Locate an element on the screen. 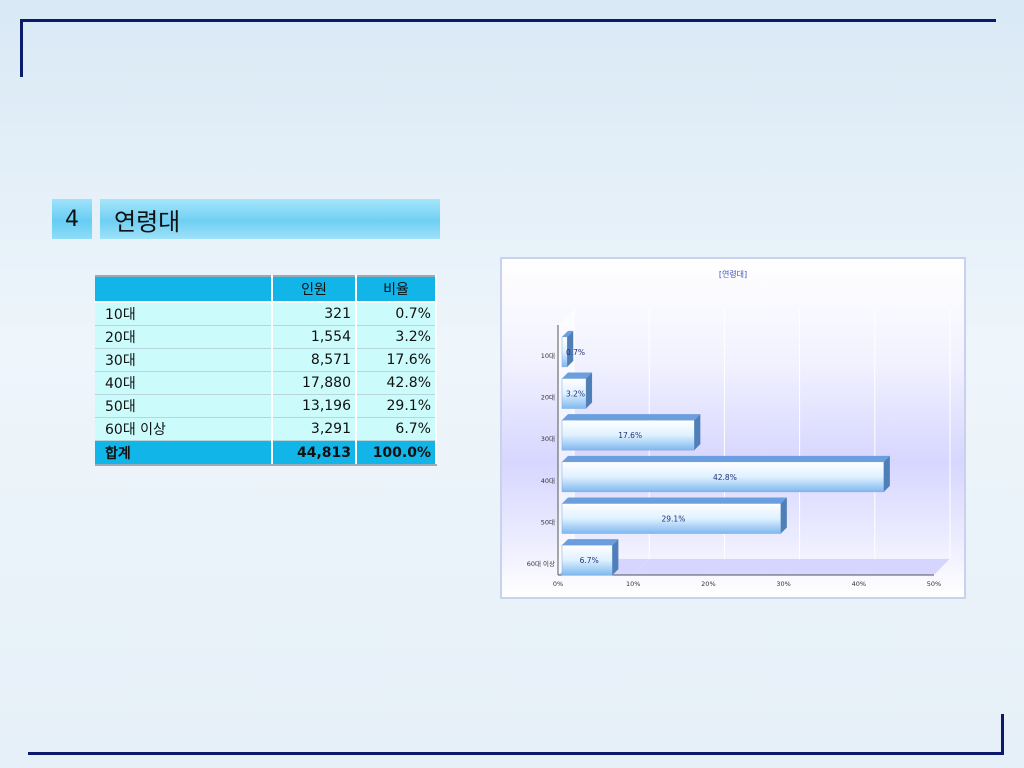  total-count: 44,813 is located at coordinates (314, 453).